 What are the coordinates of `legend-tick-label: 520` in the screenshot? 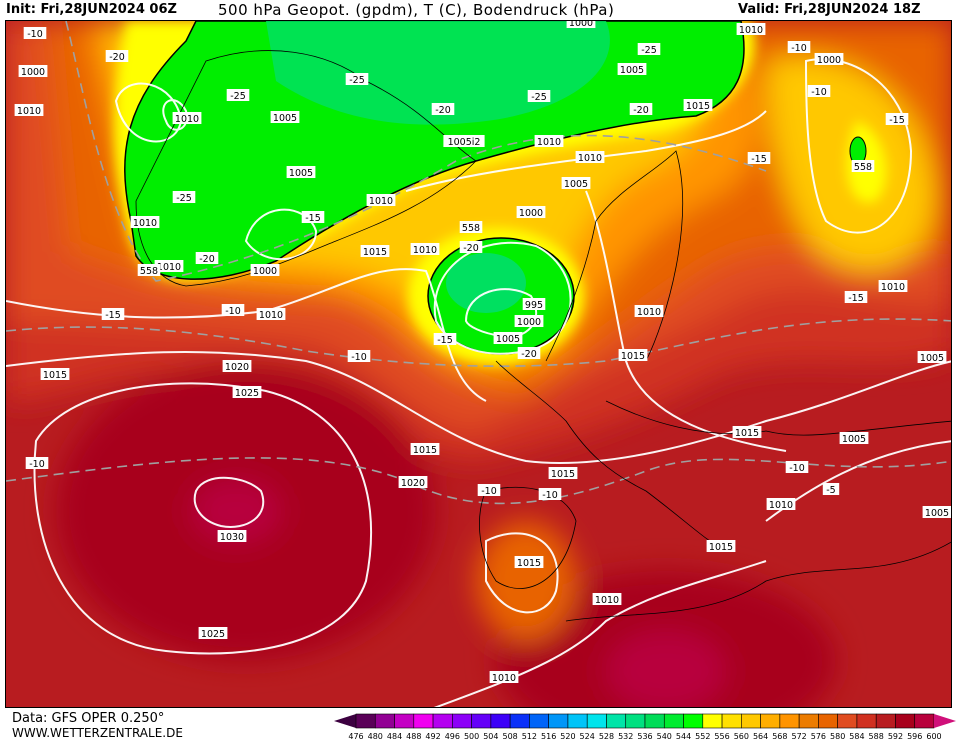 It's located at (567, 736).